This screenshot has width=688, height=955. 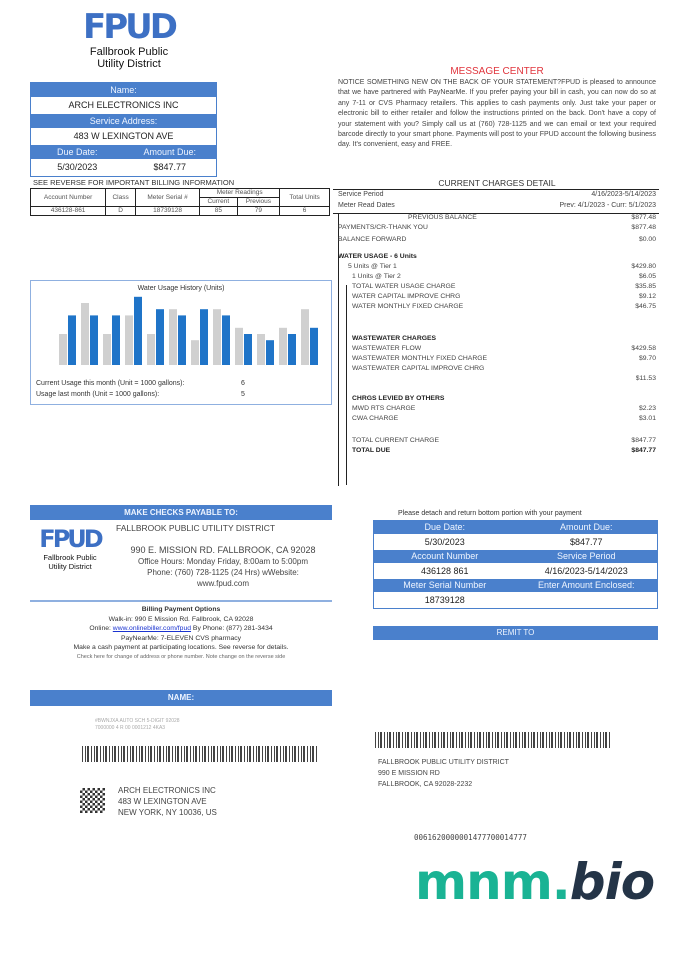 What do you see at coordinates (77, 167) in the screenshot?
I see `due-date: 5/30/2023` at bounding box center [77, 167].